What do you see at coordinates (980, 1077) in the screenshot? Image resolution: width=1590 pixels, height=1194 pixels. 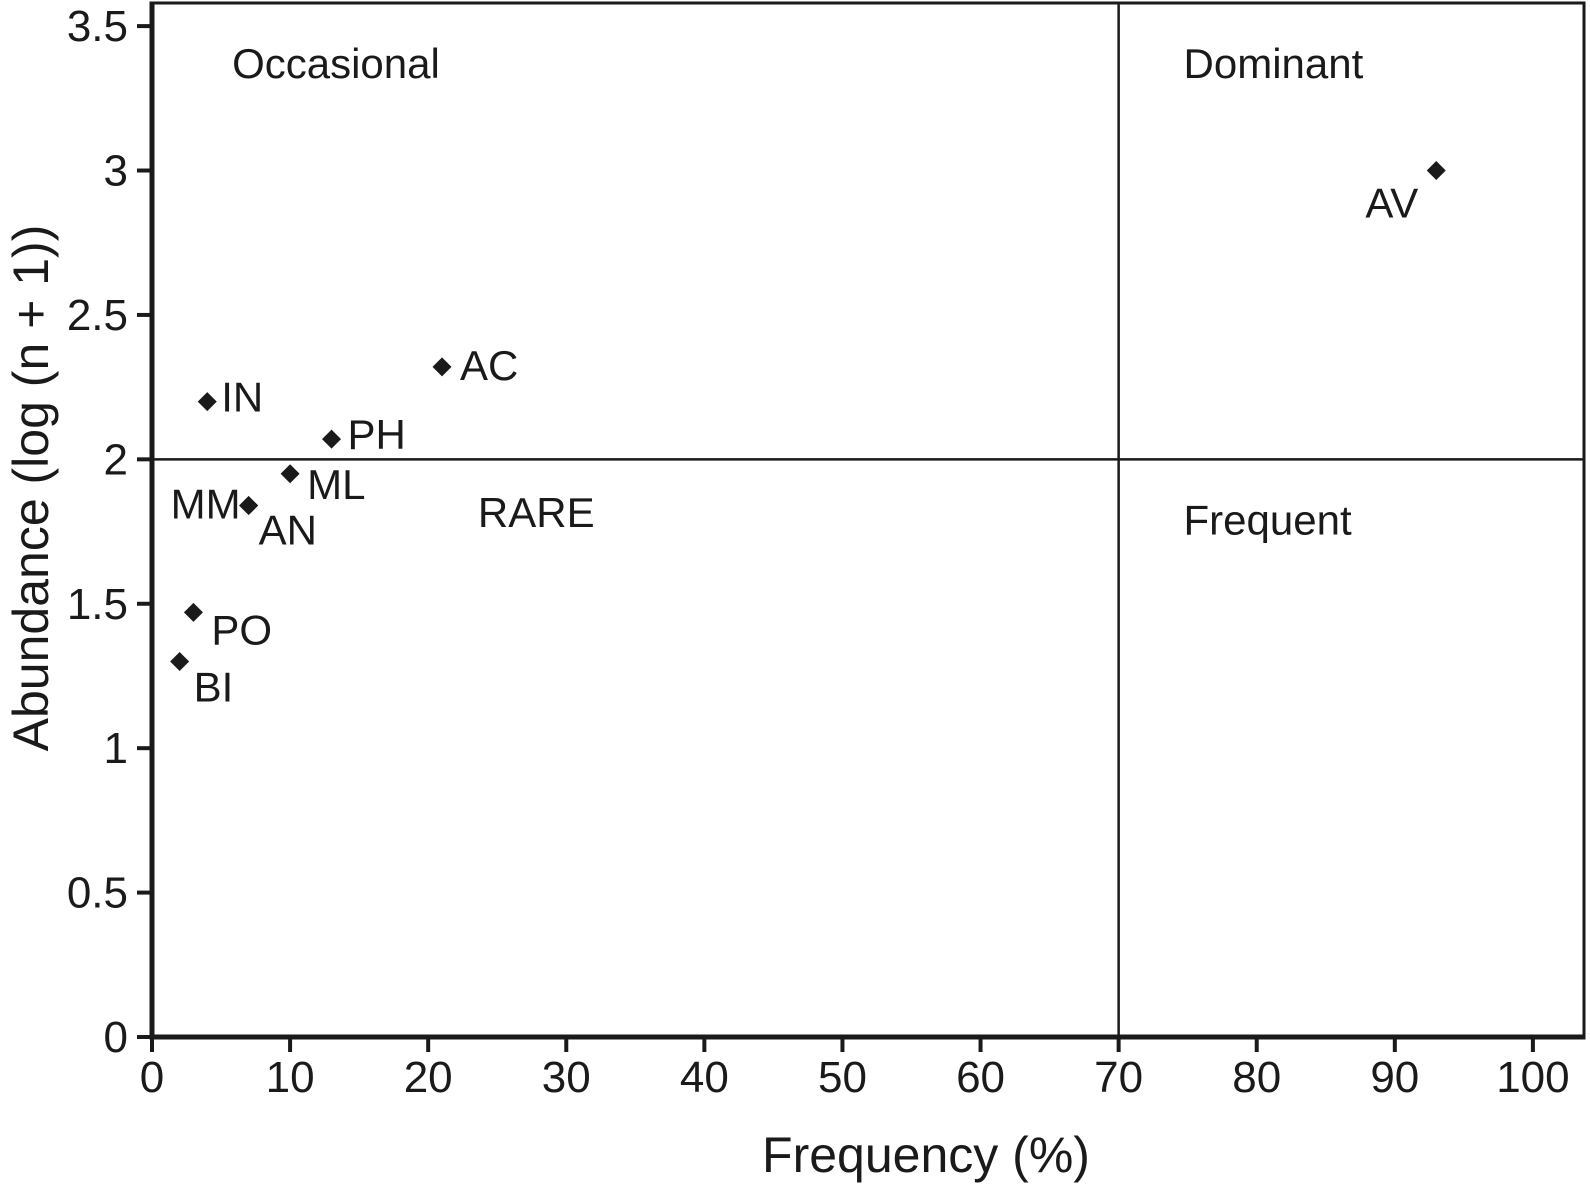 I see `x-axis-tick-label: 60` at bounding box center [980, 1077].